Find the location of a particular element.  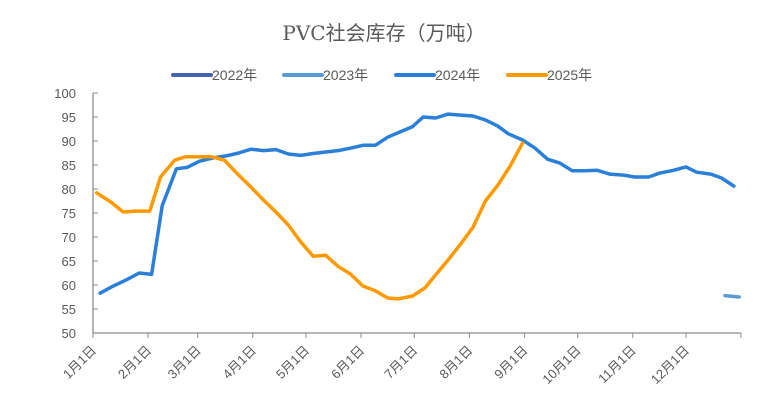

x-tick-label: 10月1日 is located at coordinates (561, 365).